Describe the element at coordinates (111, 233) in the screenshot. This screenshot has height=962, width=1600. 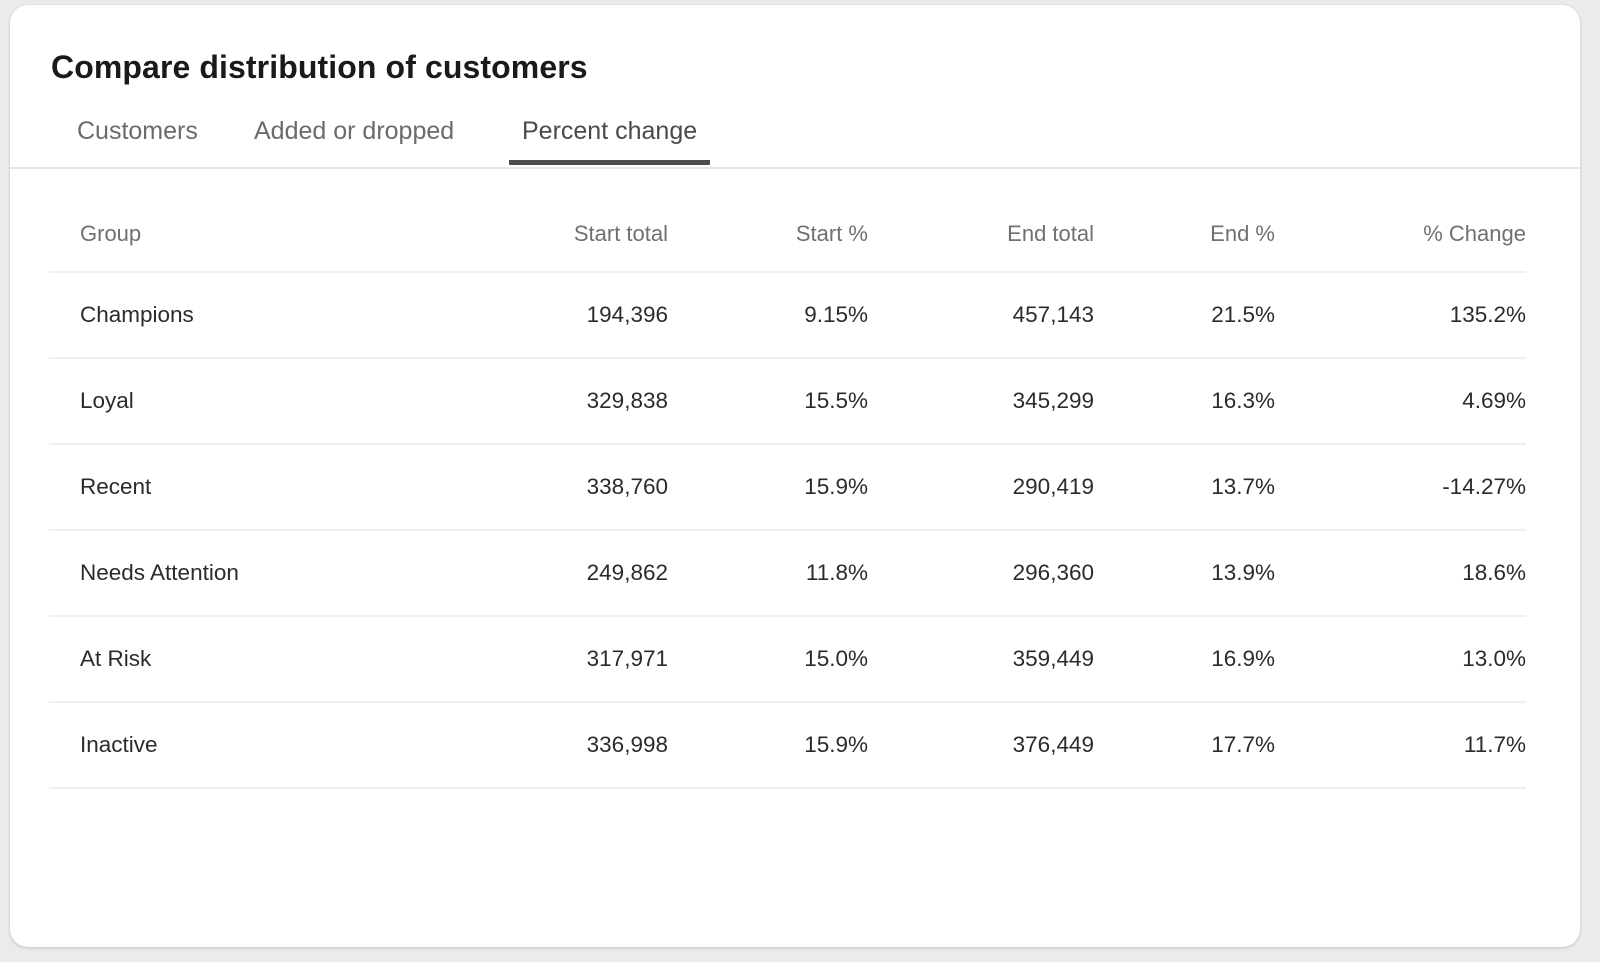
I see `header-group: Group` at that location.